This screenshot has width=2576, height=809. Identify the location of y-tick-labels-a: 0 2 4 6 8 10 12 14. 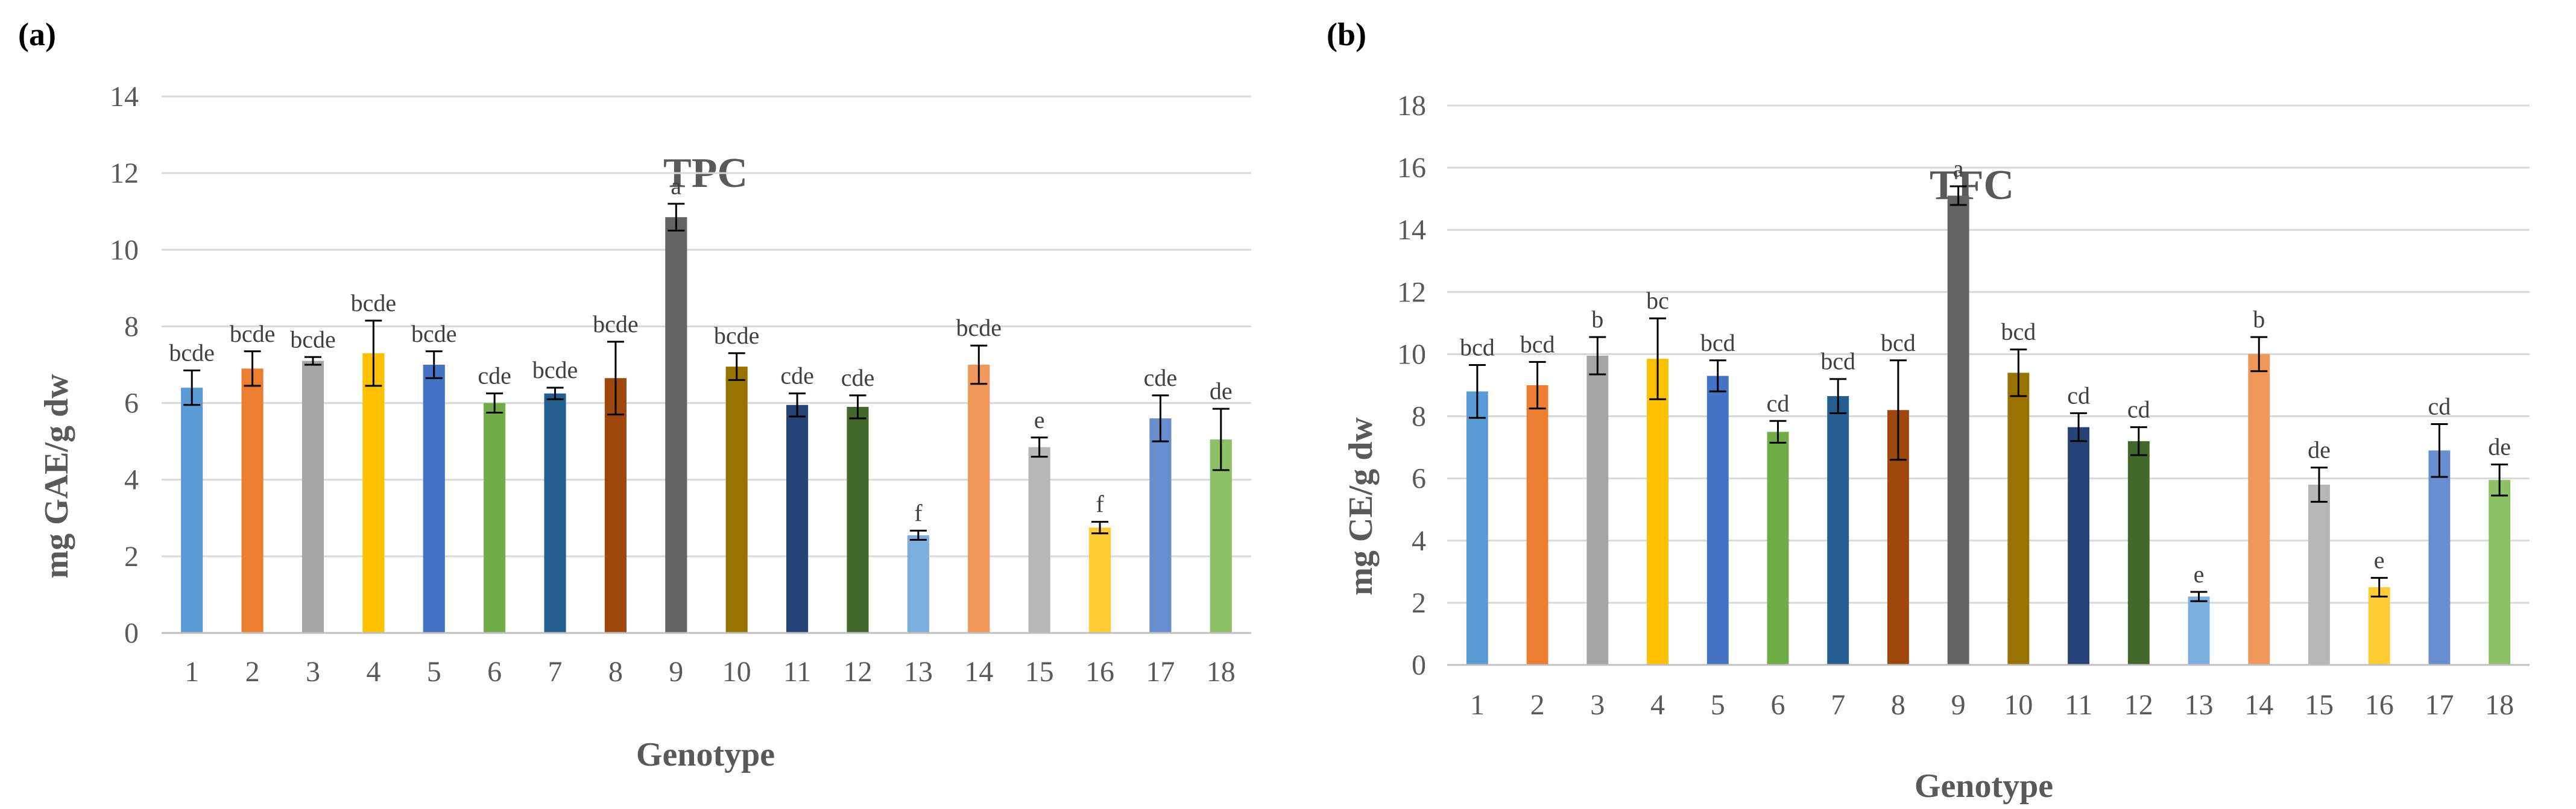
(124, 365).